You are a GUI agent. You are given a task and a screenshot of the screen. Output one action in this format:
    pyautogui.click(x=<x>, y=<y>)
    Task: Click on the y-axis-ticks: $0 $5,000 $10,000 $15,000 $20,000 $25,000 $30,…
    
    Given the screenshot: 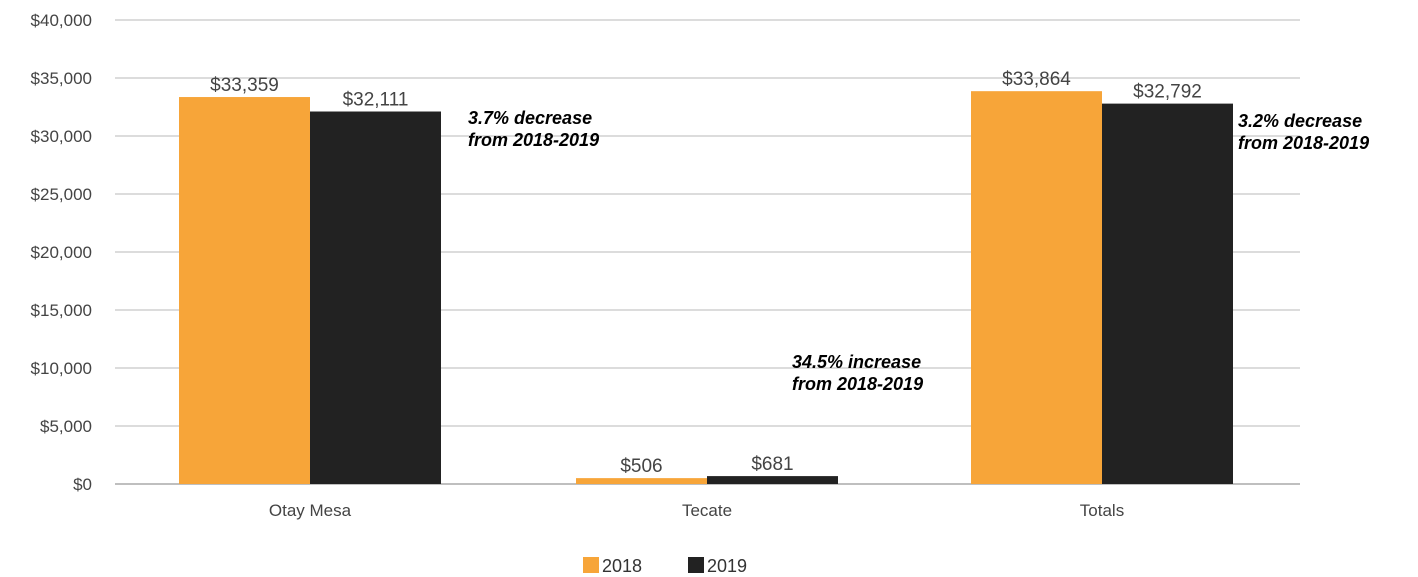 What is the action you would take?
    pyautogui.click(x=61, y=252)
    